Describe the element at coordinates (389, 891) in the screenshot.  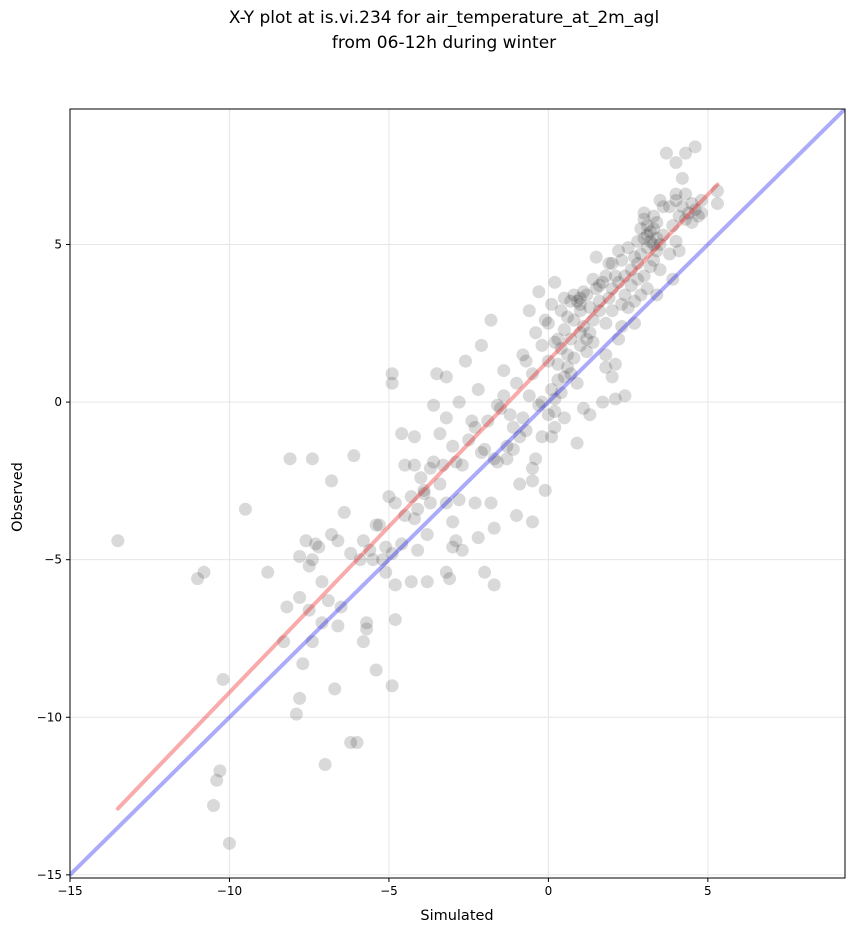
I see `x-tick-label: −5` at that location.